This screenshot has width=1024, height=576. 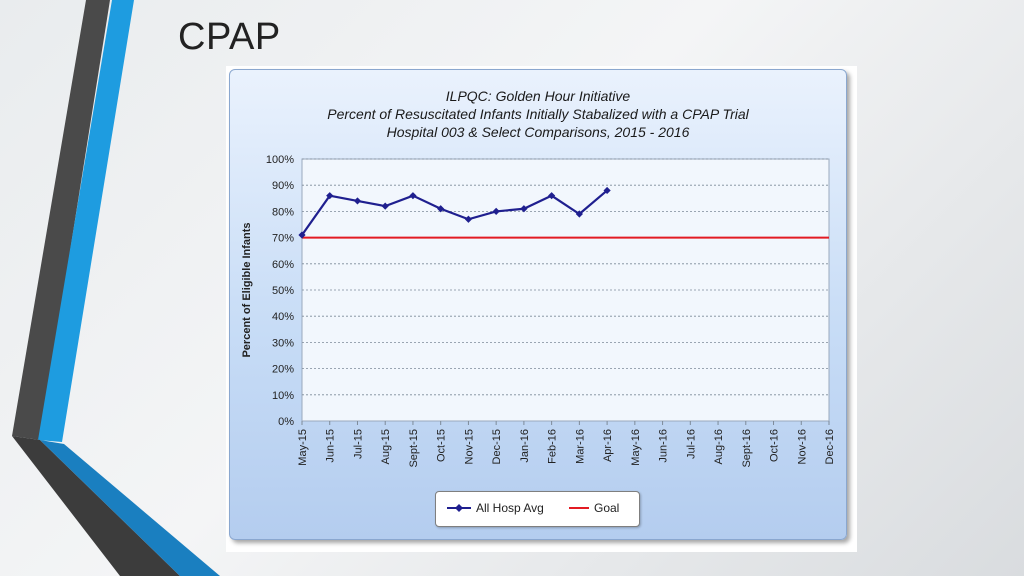 I want to click on legend-goal-label: Goal, so click(x=607, y=508).